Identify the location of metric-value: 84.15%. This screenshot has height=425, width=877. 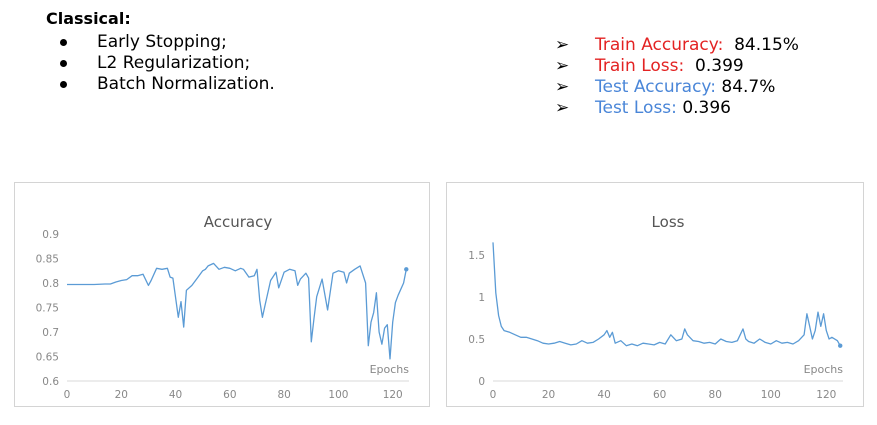
(766, 45).